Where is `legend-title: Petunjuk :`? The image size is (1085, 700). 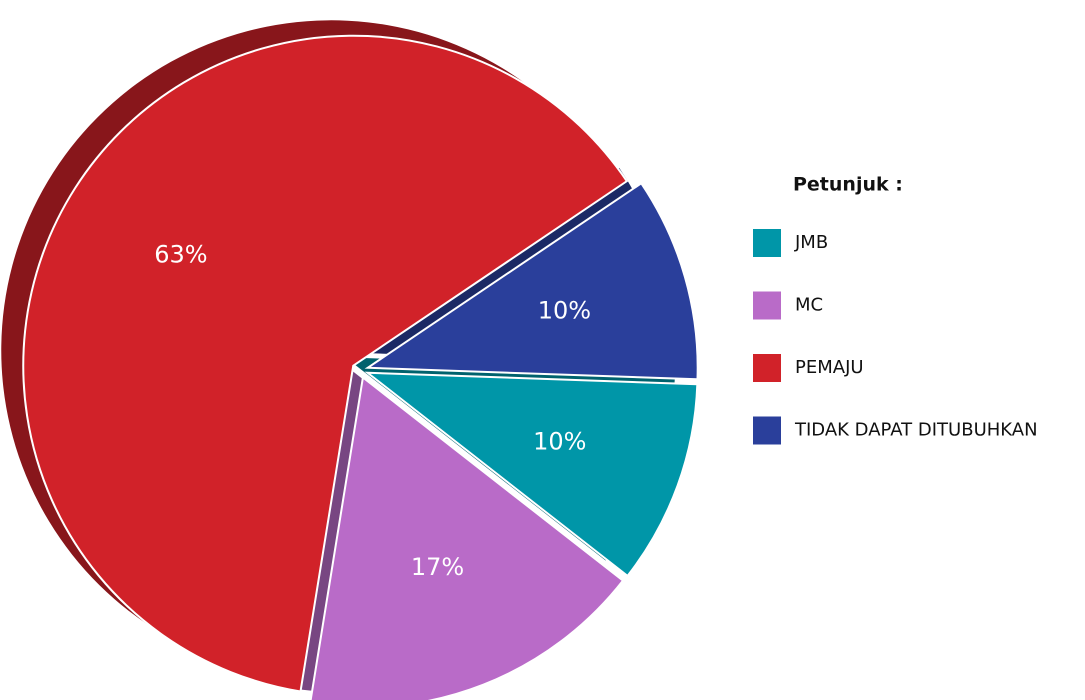 legend-title: Petunjuk : is located at coordinates (848, 185).